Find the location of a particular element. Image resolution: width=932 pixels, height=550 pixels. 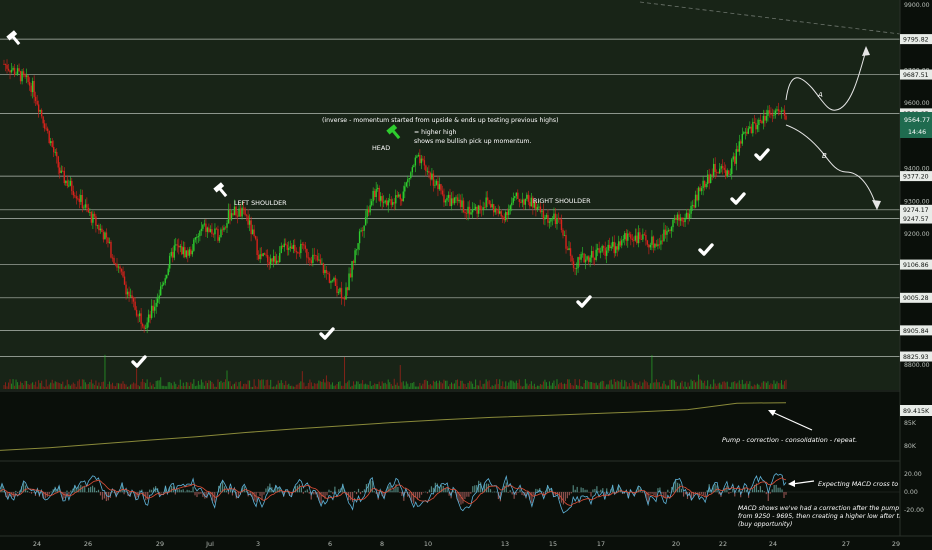

obv-axis: 85K 80K is located at coordinates (910, 435).